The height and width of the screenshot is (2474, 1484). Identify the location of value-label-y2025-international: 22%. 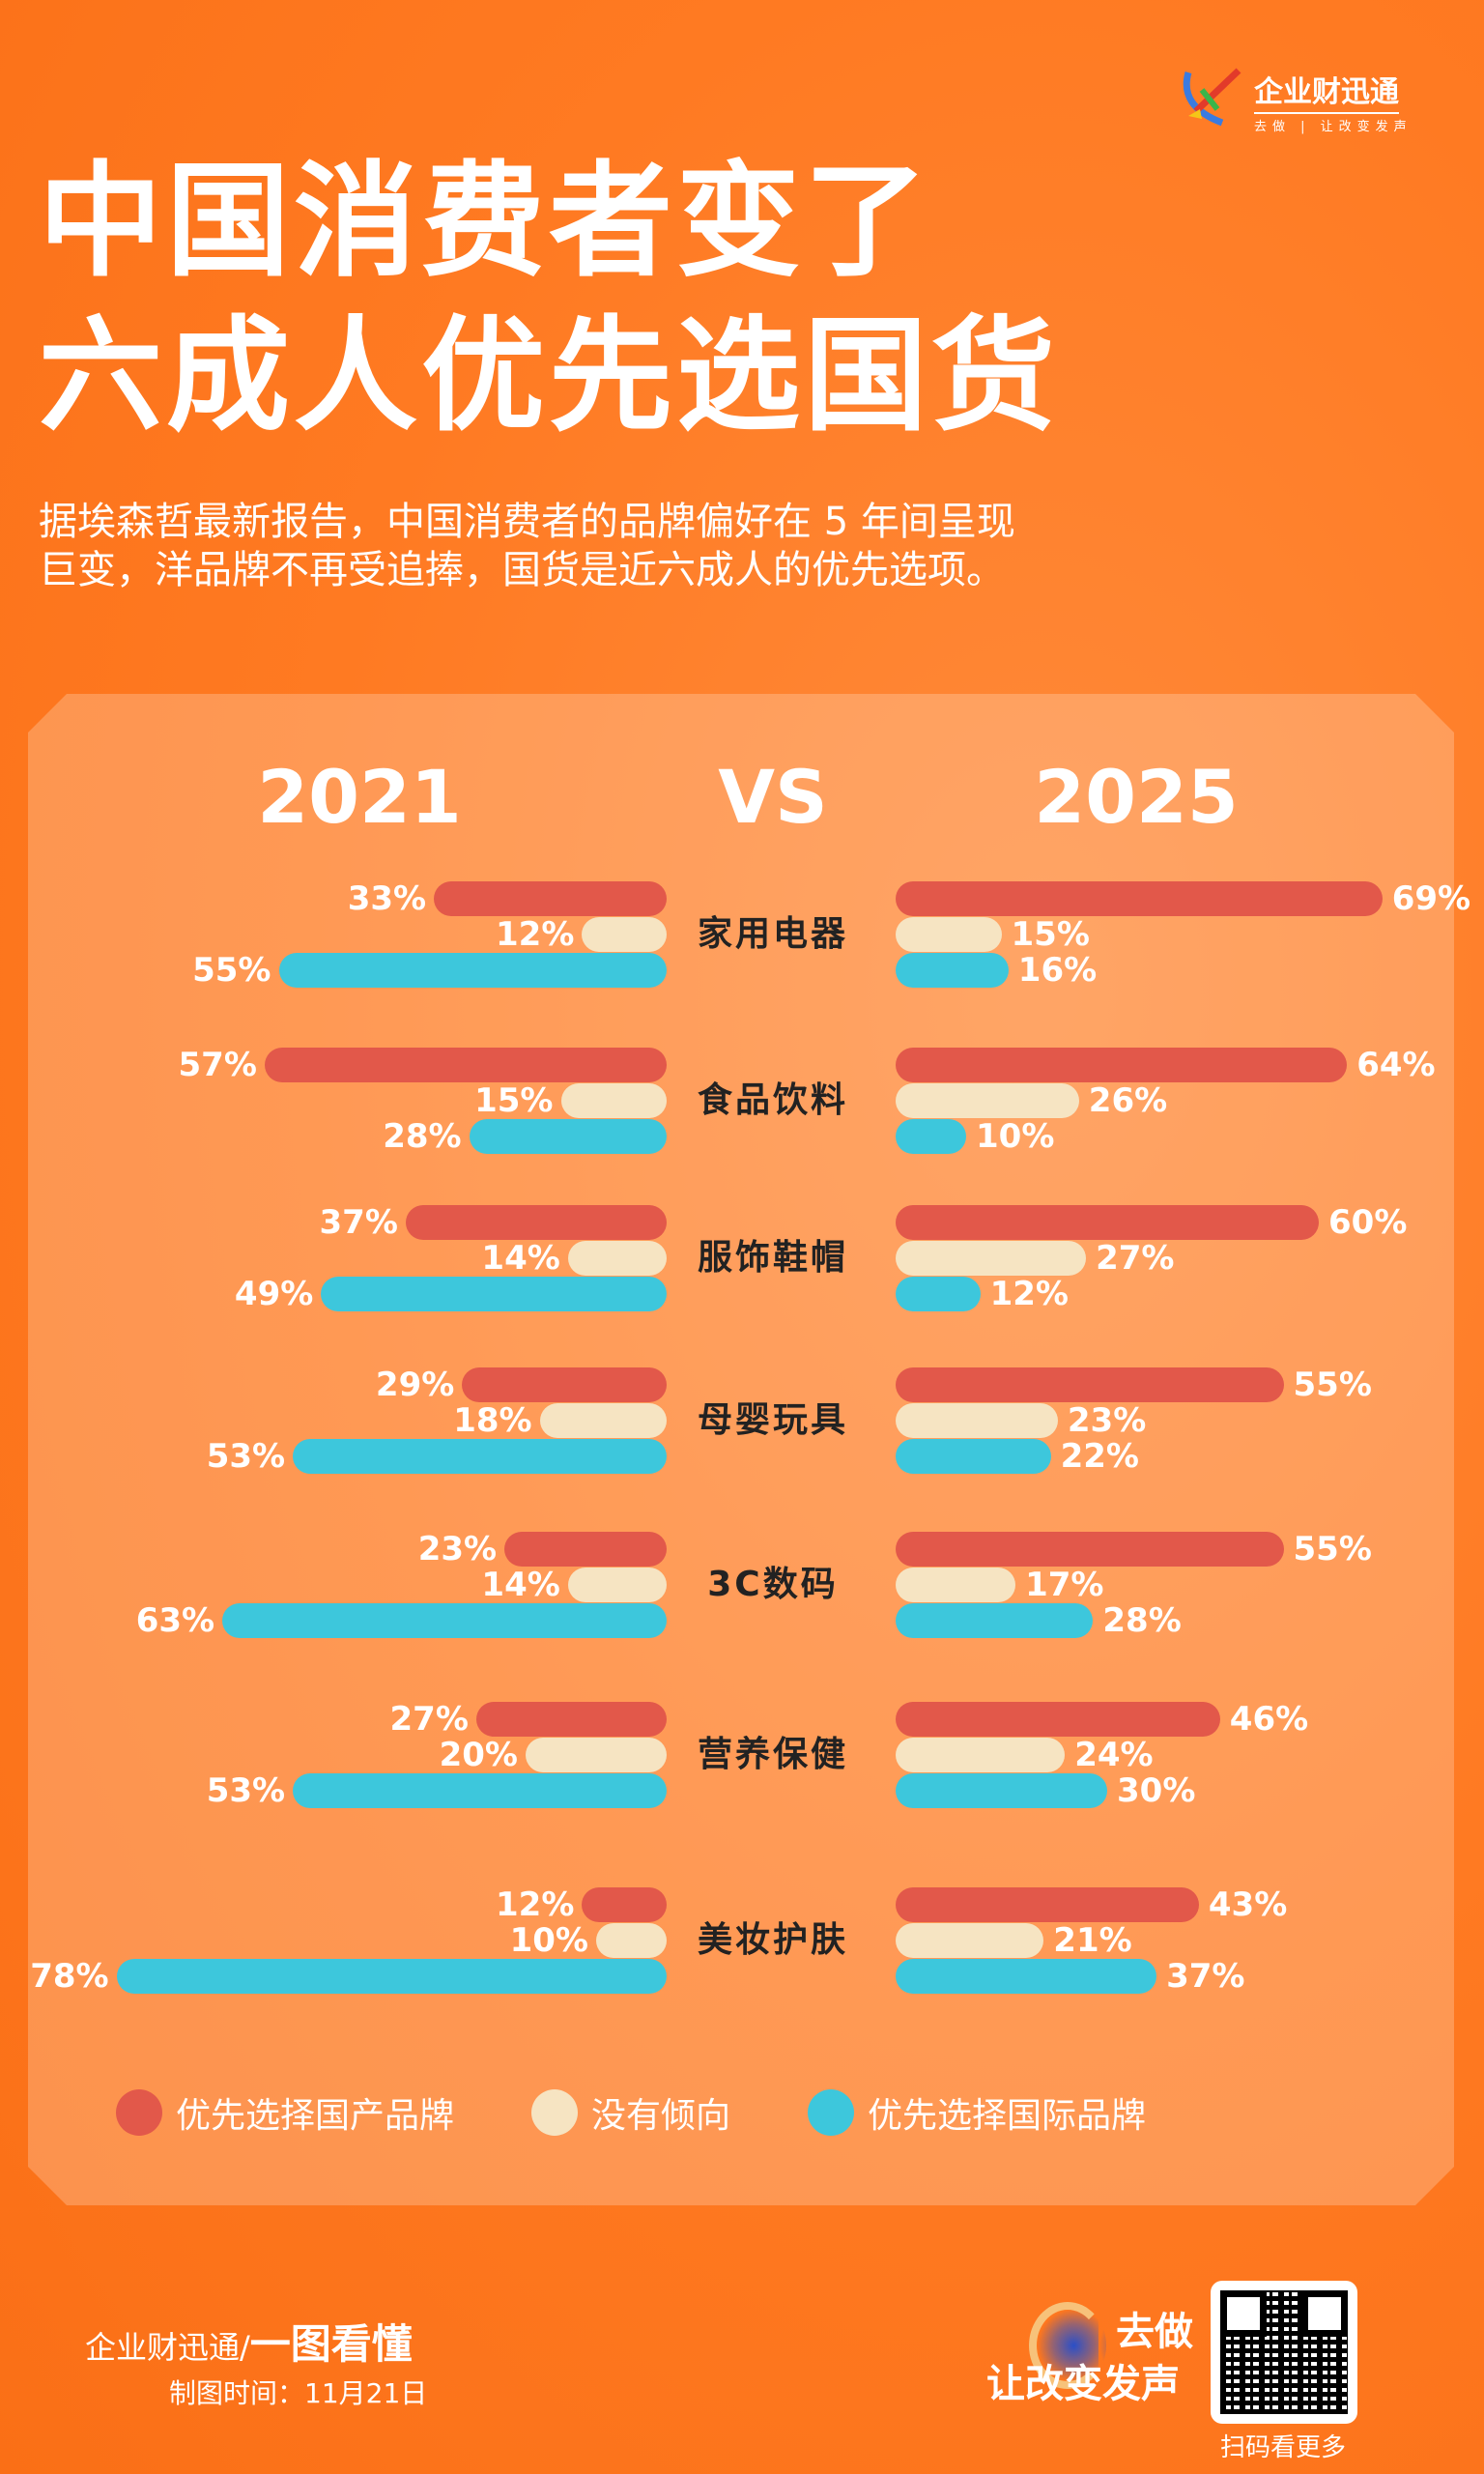
(1099, 1457).